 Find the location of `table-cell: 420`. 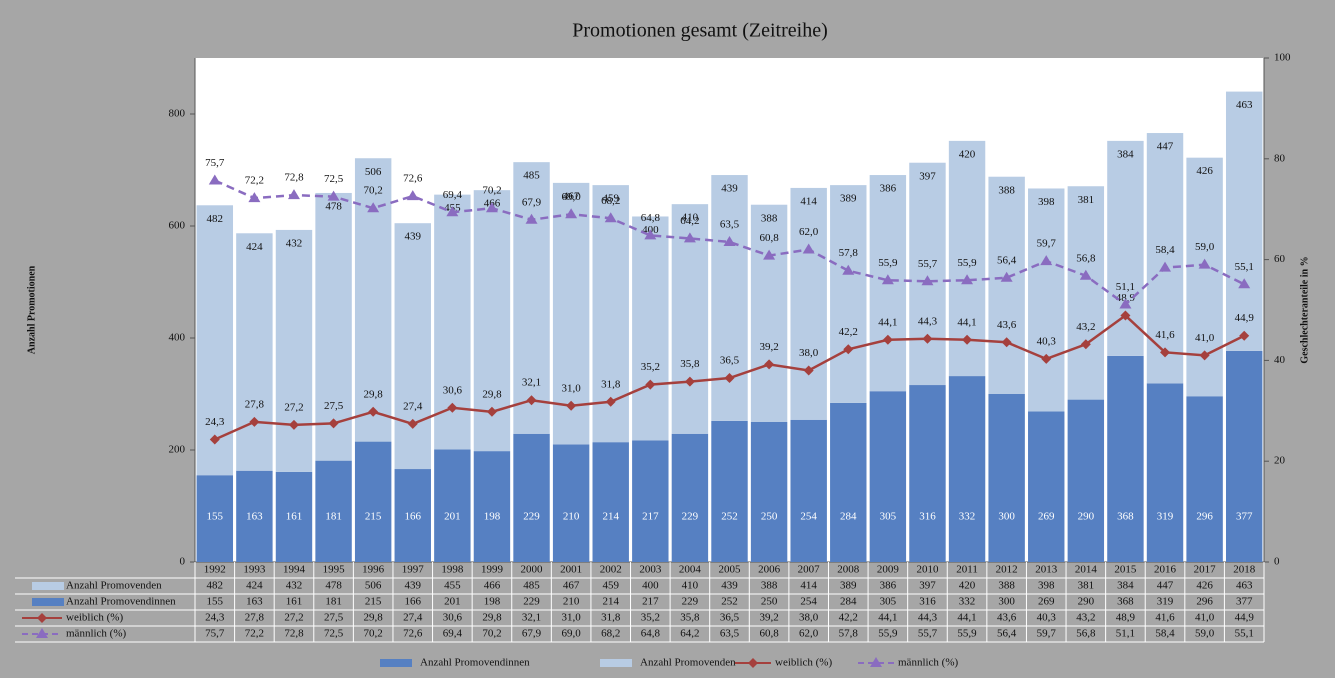

table-cell: 420 is located at coordinates (967, 586).